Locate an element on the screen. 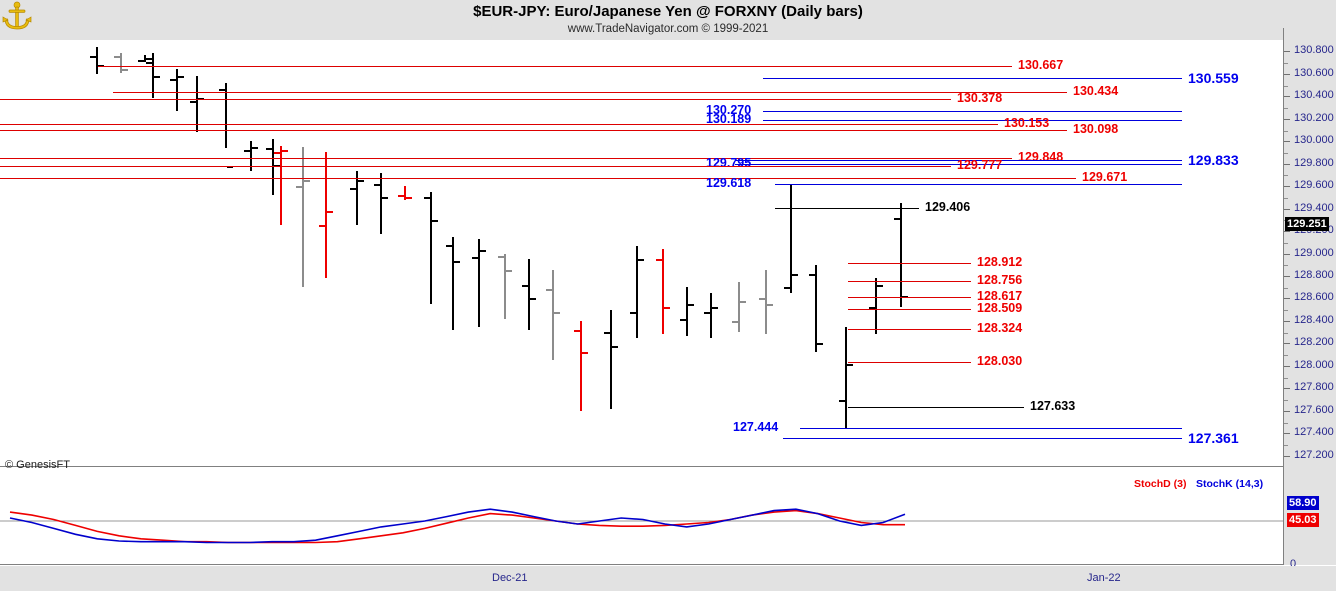 The height and width of the screenshot is (591, 1336). price-level-label: 128.912 is located at coordinates (1000, 262).